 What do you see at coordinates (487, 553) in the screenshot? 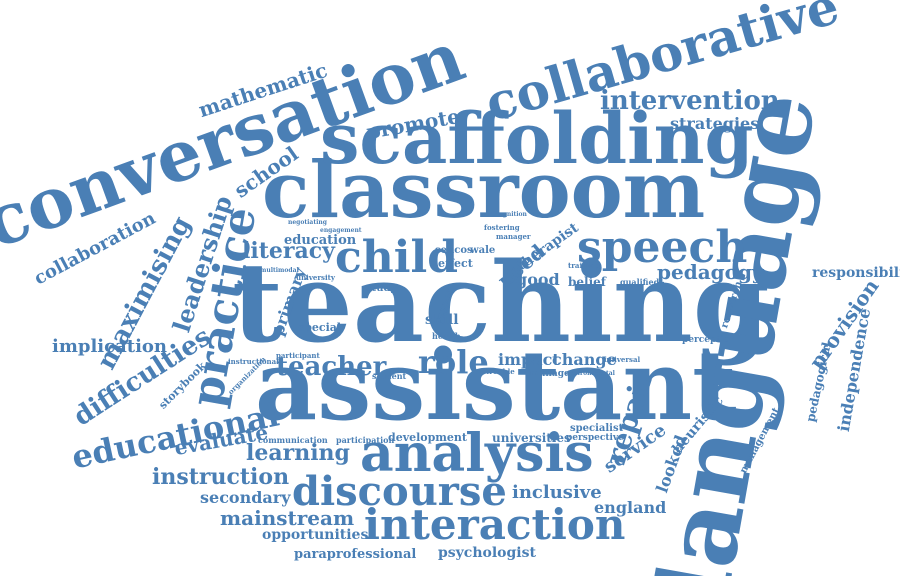
I see `word-psychologist: psychologist` at bounding box center [487, 553].